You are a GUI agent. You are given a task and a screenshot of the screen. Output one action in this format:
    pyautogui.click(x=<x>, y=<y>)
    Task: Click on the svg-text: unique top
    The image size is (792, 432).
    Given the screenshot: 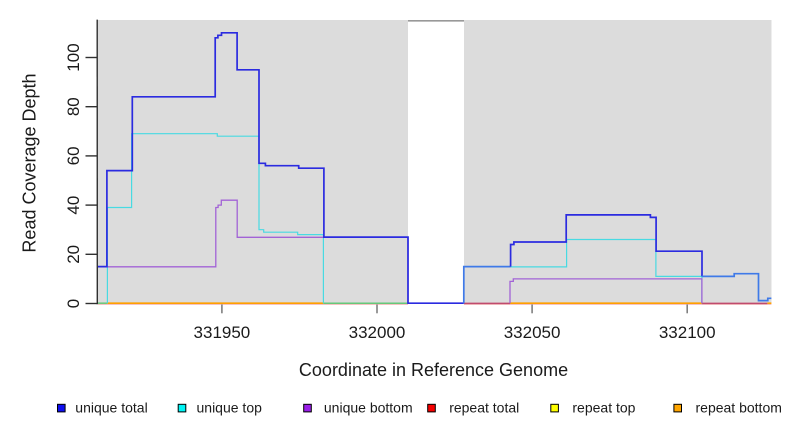 What is the action you would take?
    pyautogui.click(x=230, y=408)
    